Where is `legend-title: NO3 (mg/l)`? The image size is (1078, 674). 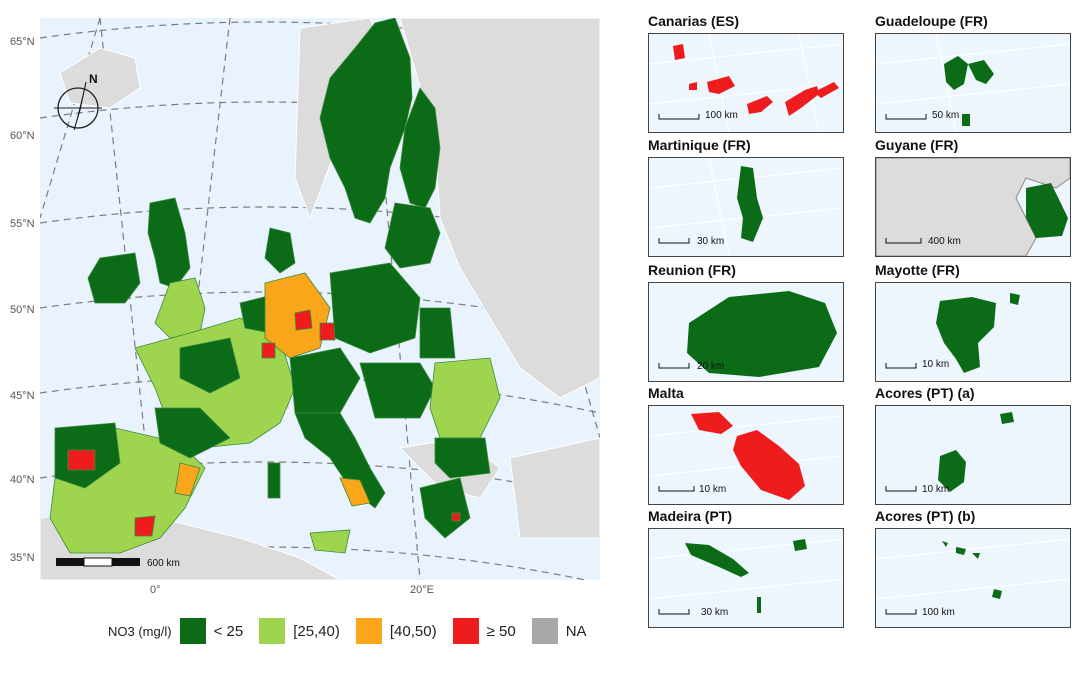
legend-title: NO3 (mg/l) is located at coordinates (140, 631).